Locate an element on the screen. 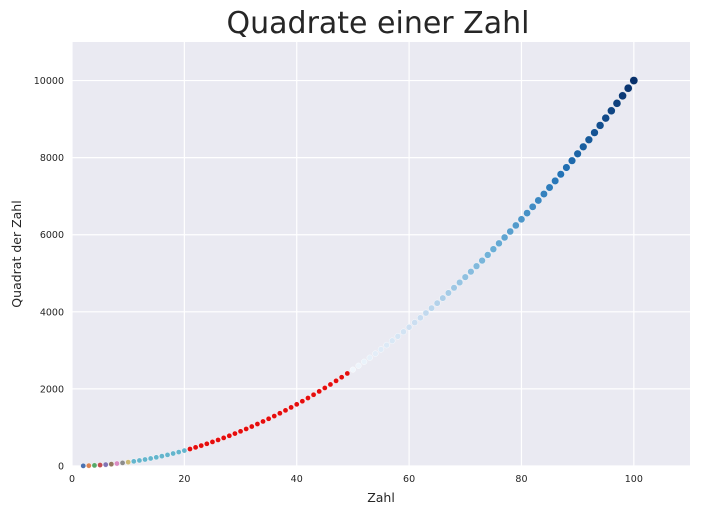  y-axis-title: Quadrat der Zahl is located at coordinates (16, 253).